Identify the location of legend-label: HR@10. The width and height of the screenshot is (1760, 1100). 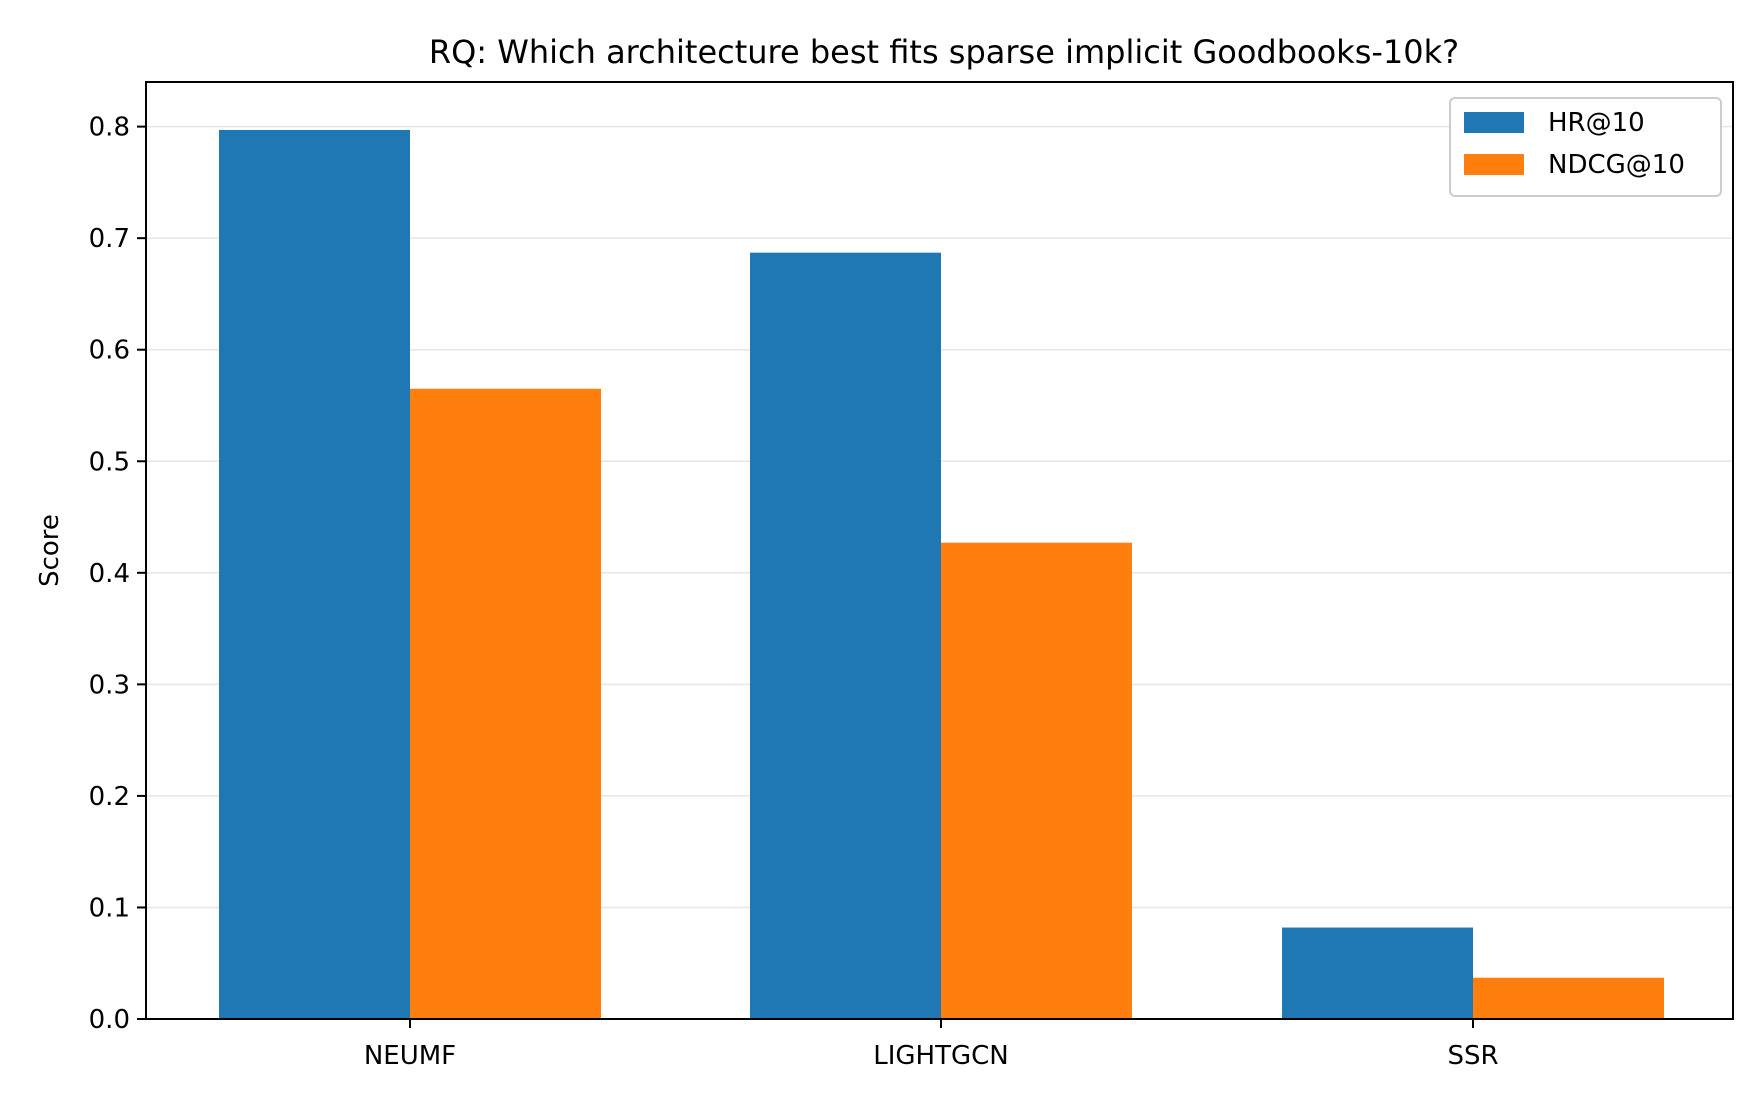
(1596, 123).